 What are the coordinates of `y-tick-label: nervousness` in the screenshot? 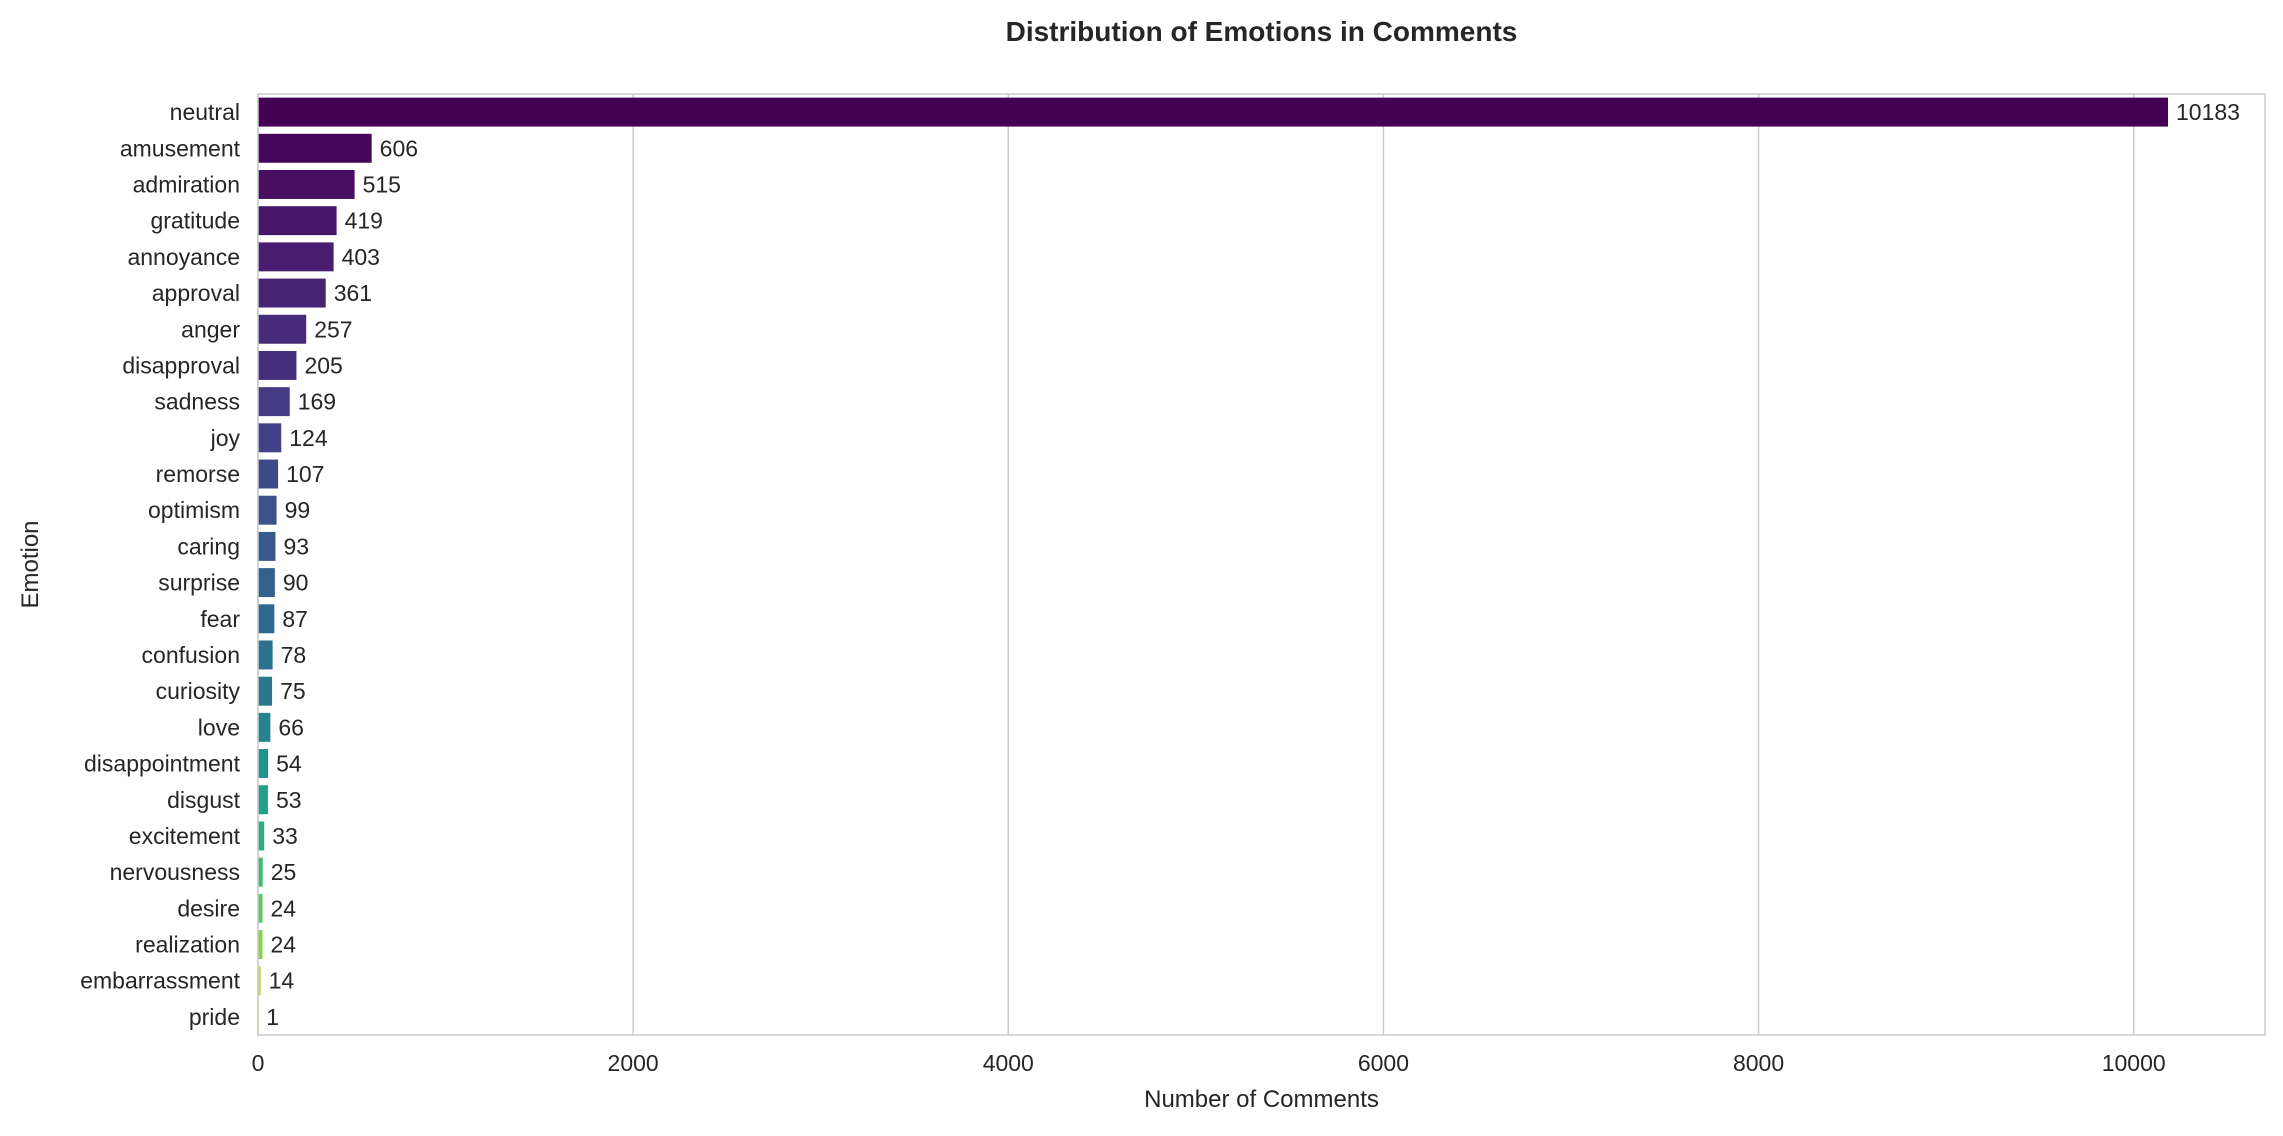 It's located at (175, 872).